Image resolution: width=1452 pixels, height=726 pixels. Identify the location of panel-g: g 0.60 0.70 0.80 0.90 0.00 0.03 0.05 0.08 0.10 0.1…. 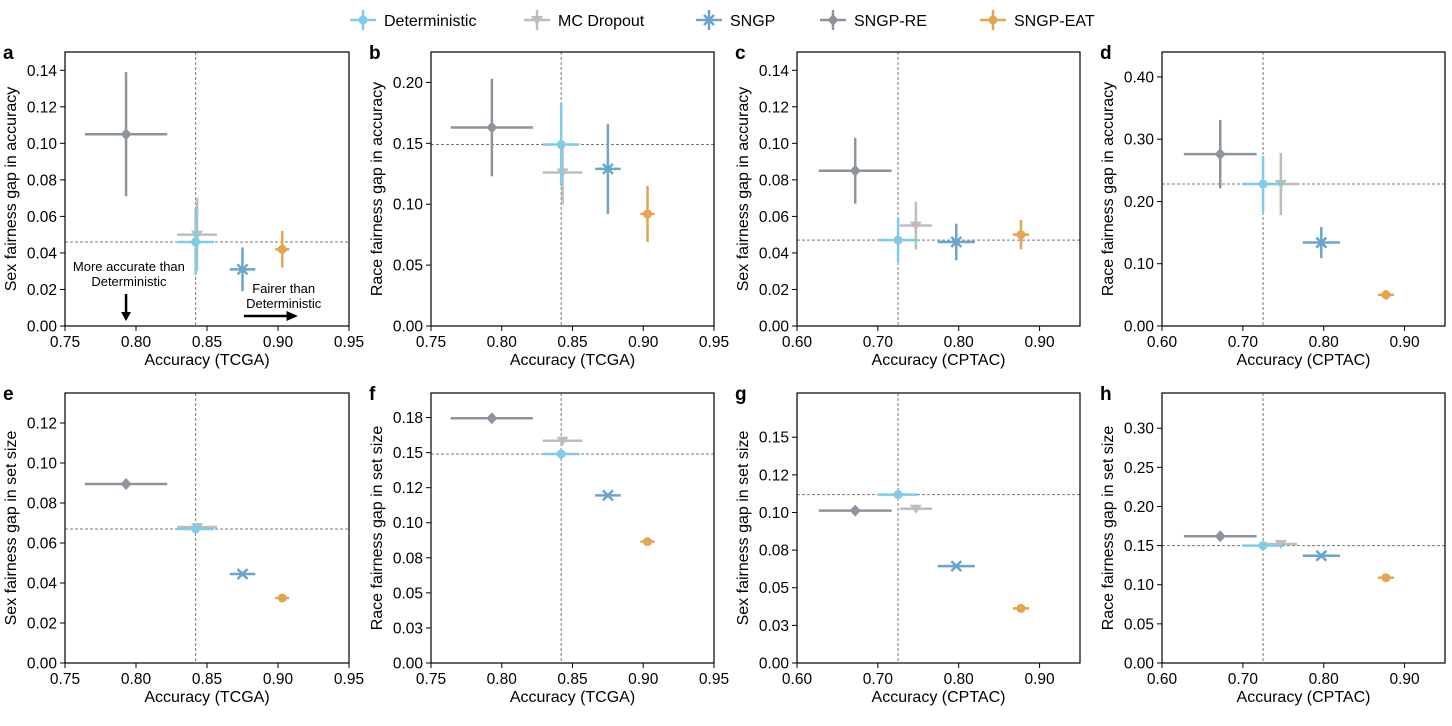
(908, 545).